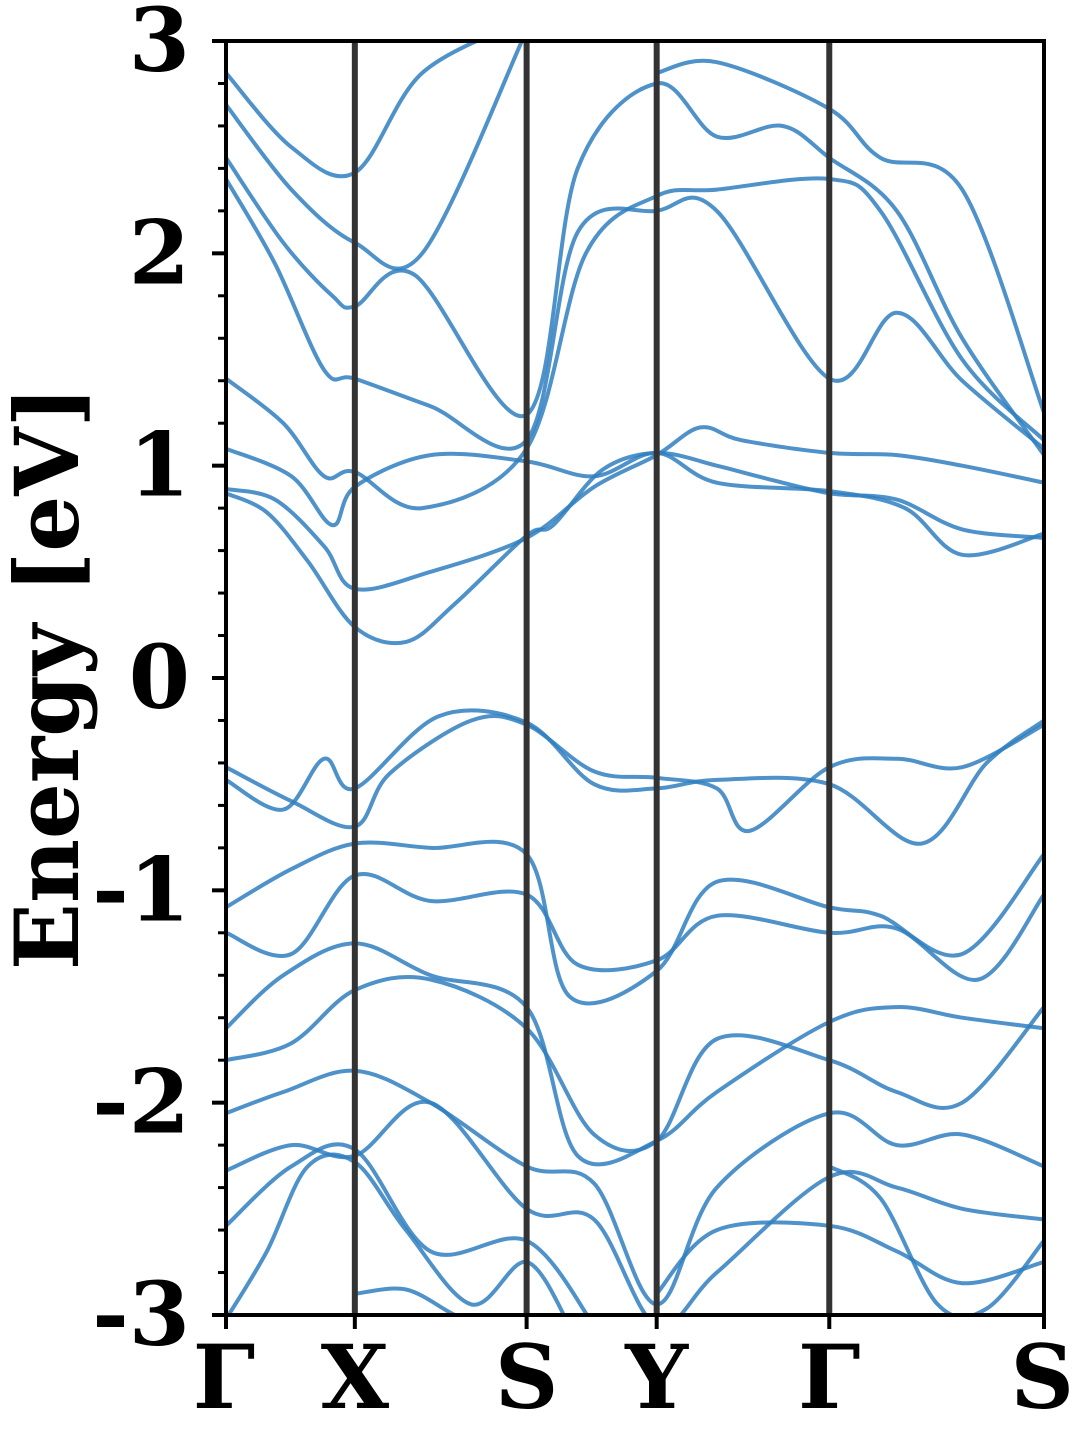  What do you see at coordinates (355, 1377) in the screenshot?
I see `x-tick-label-1: X` at bounding box center [355, 1377].